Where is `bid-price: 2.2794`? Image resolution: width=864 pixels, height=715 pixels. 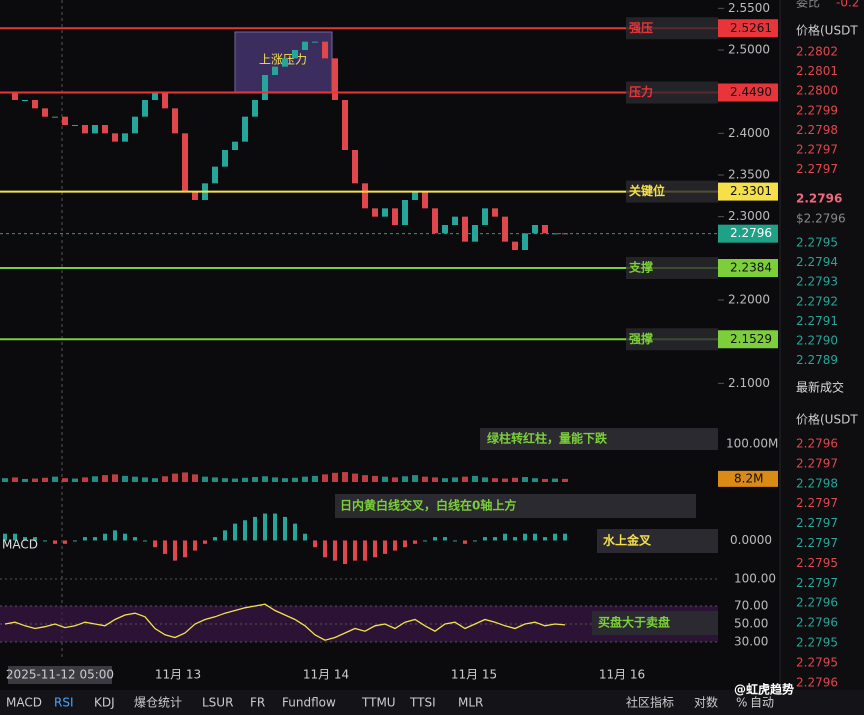
bid-price: 2.2794 is located at coordinates (817, 262).